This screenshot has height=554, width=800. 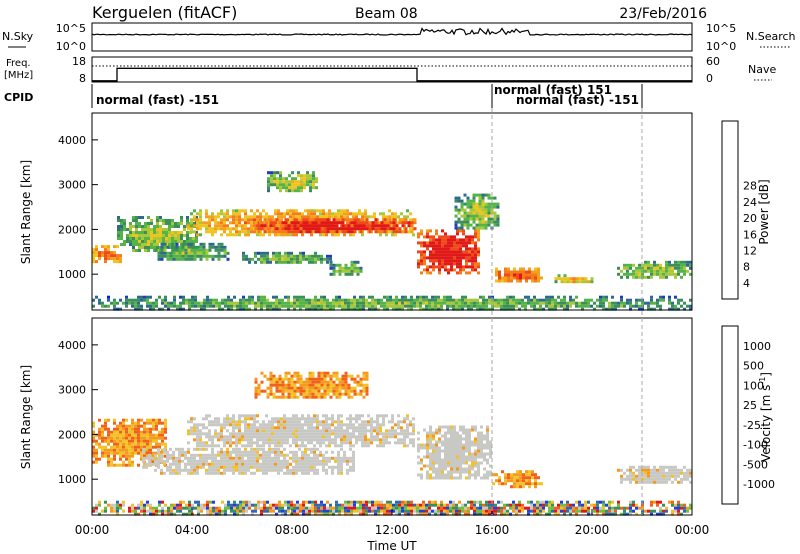 I want to click on power-ytick-label-0: 1000, so click(x=72, y=274).